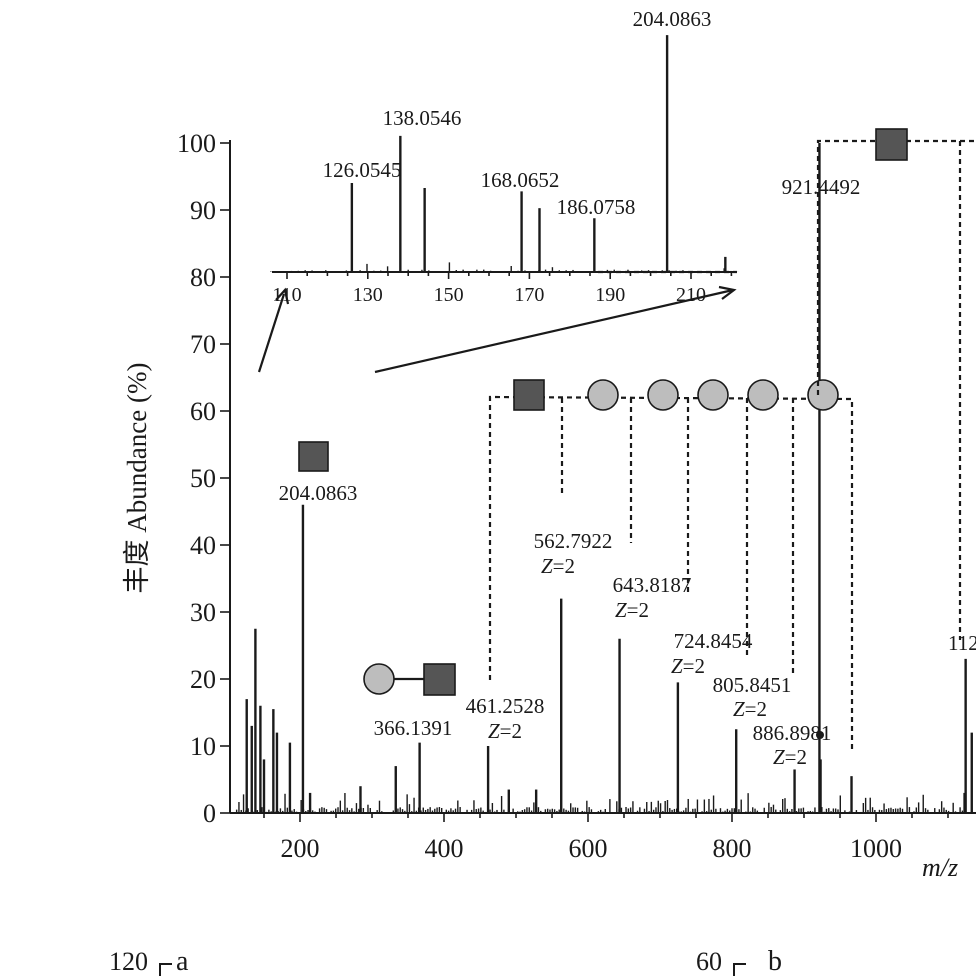 Image resolution: width=976 pixels, height=976 pixels. I want to click on zoom-arrowhead-right, so click(727, 292).